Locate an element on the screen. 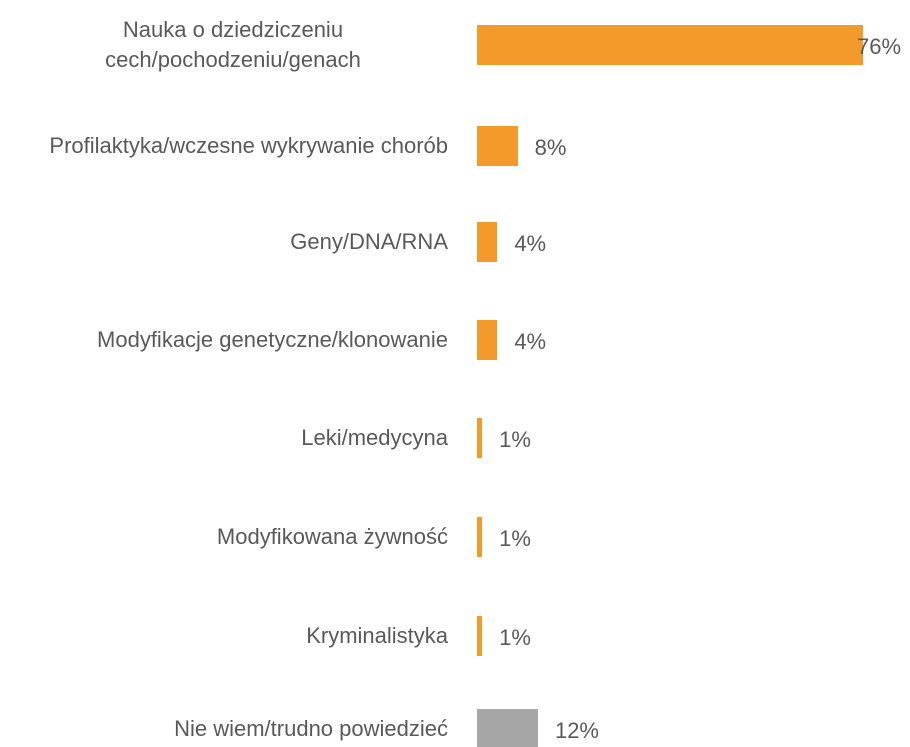 The height and width of the screenshot is (747, 910). category-label: Nie wiem/trudno powiedzieć is located at coordinates (228, 729).